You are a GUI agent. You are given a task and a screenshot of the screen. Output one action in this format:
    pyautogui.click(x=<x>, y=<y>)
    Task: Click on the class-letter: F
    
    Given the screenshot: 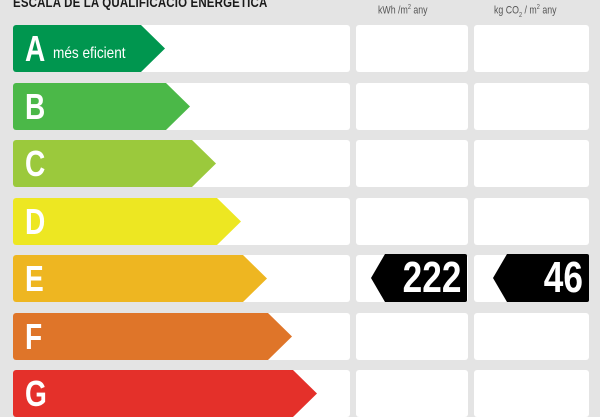 What is the action you would take?
    pyautogui.click(x=34, y=336)
    